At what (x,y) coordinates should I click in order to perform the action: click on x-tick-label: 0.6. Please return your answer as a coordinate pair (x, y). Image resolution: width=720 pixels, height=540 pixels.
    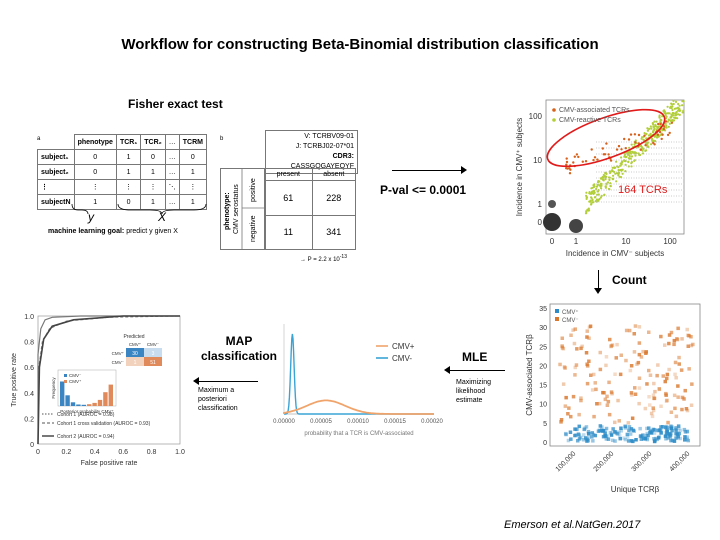
    Looking at the image, I should click on (123, 452).